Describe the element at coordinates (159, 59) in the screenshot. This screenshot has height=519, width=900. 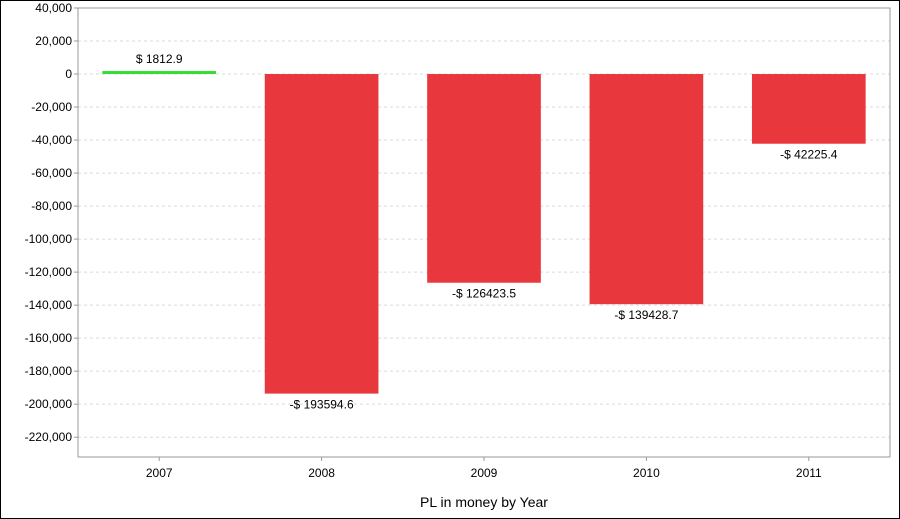
I see `data-label-2007: $ 1812.9` at that location.